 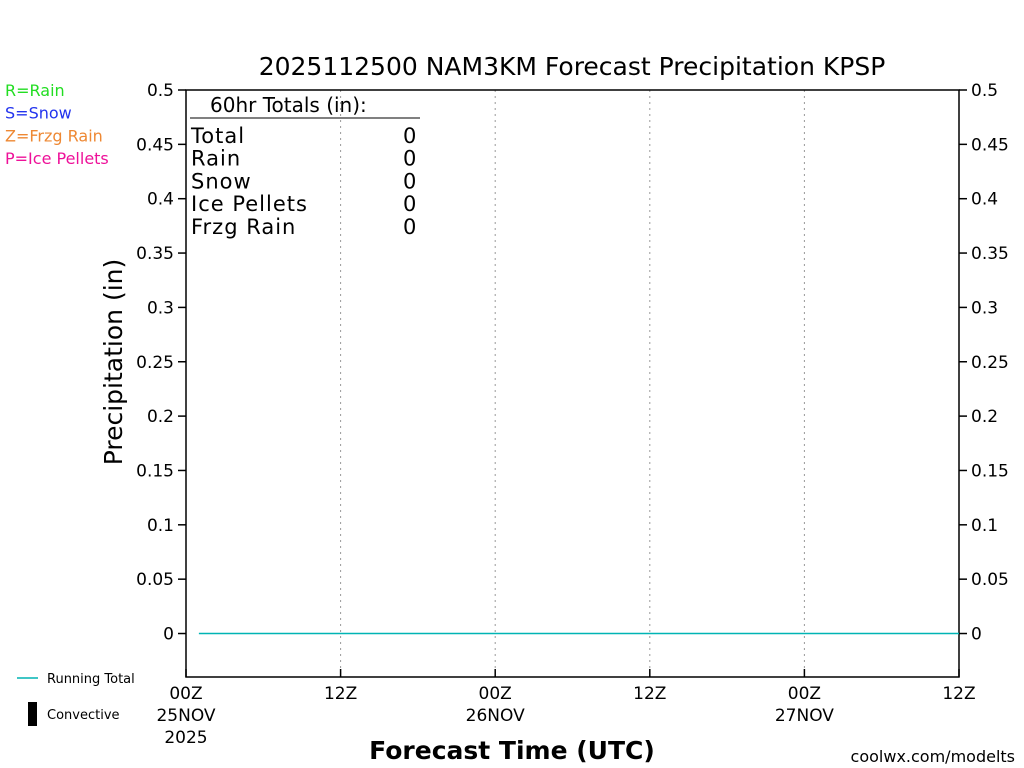 I want to click on y-tick-label: 0.35, so click(x=155, y=254).